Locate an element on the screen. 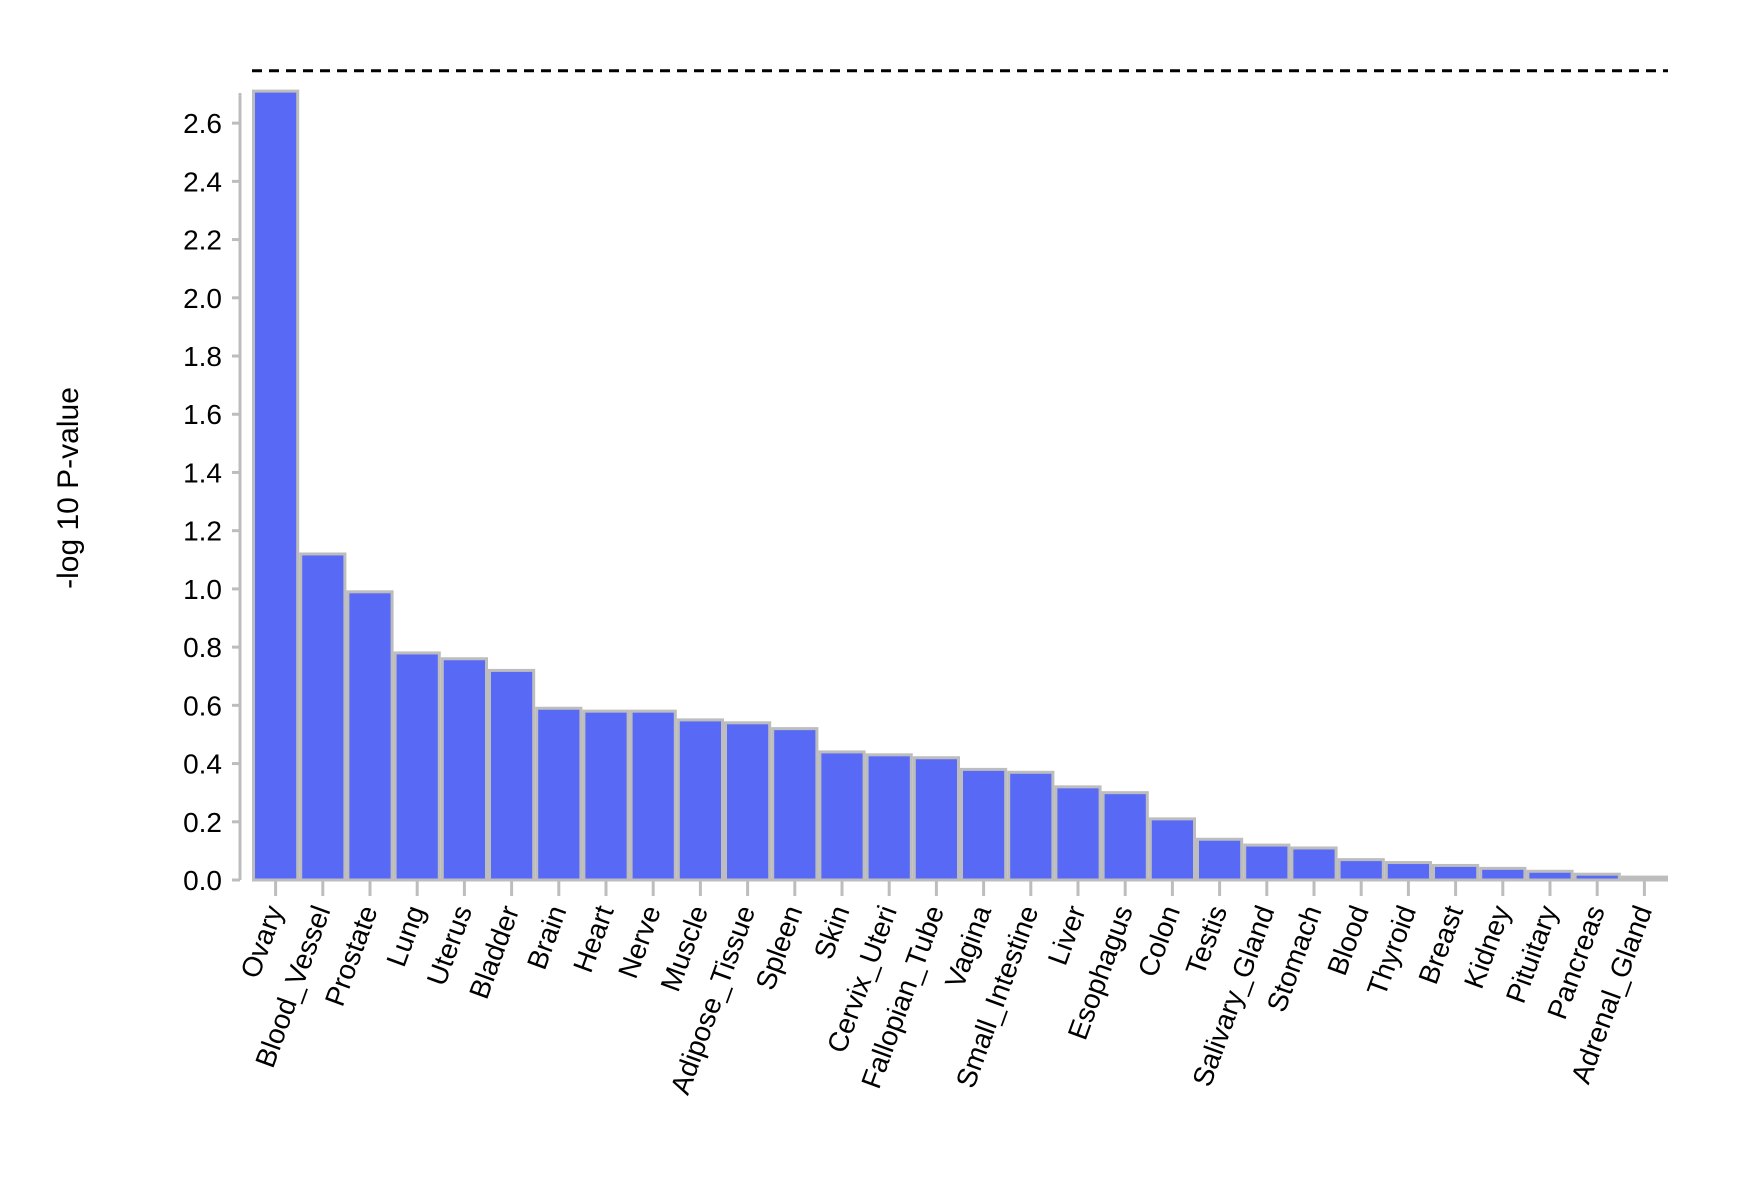 Image resolution: width=1750 pixels, height=1187 pixels. x-tick-label: Blood is located at coordinates (1348, 940).